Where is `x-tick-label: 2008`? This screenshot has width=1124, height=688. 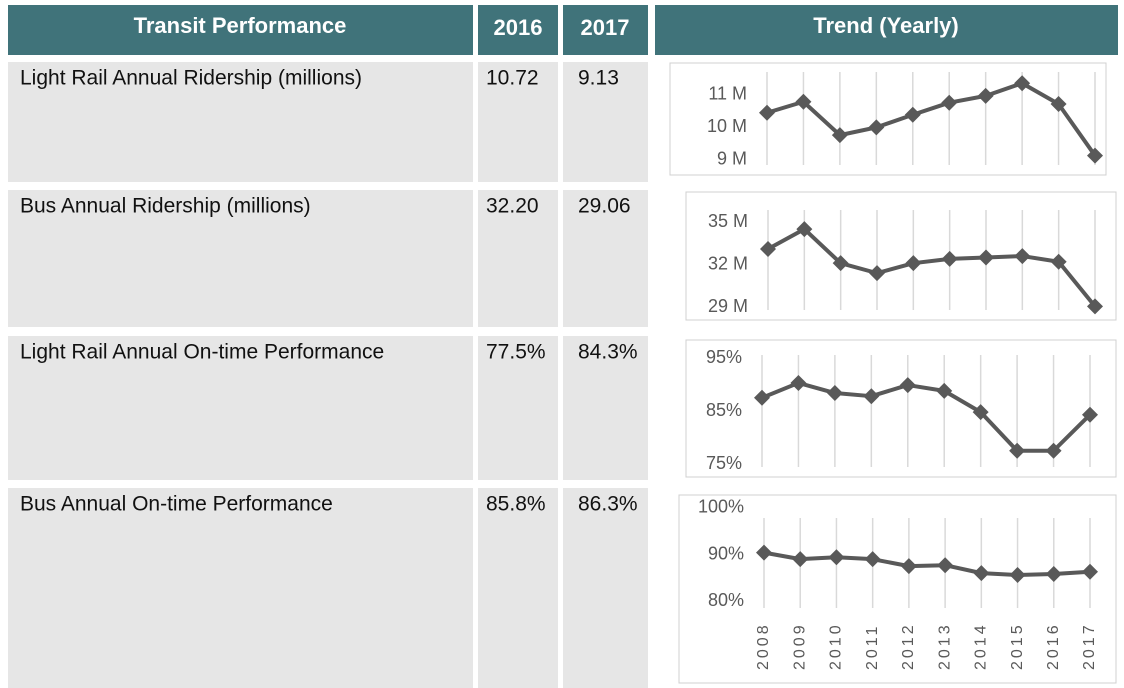 x-tick-label: 2008 is located at coordinates (763, 646).